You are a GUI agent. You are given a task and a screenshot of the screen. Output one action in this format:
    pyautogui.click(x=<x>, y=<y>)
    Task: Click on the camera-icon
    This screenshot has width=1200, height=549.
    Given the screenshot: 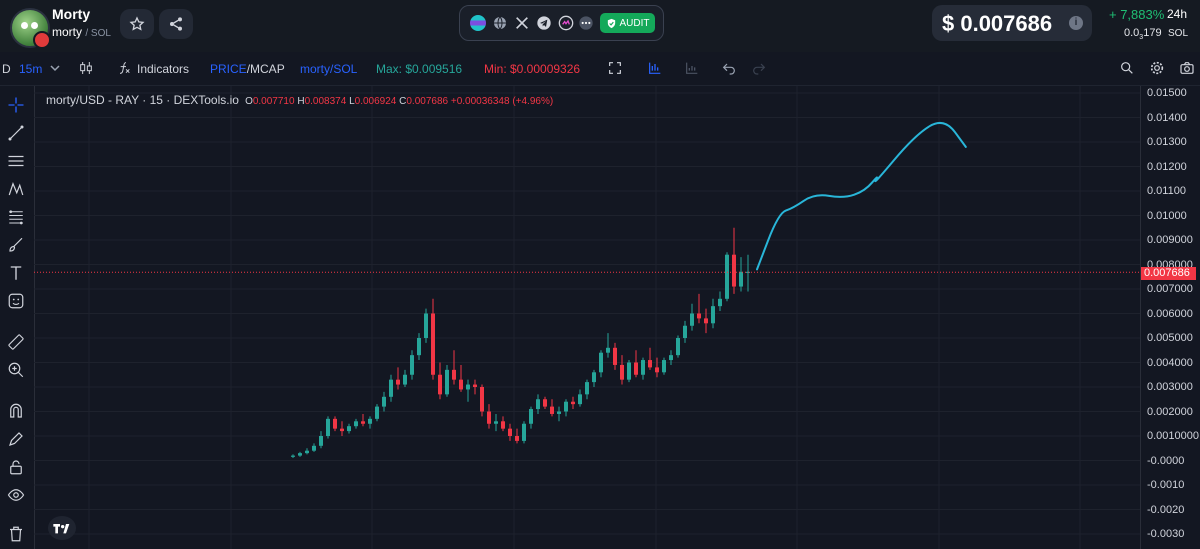 What is the action you would take?
    pyautogui.click(x=1187, y=68)
    